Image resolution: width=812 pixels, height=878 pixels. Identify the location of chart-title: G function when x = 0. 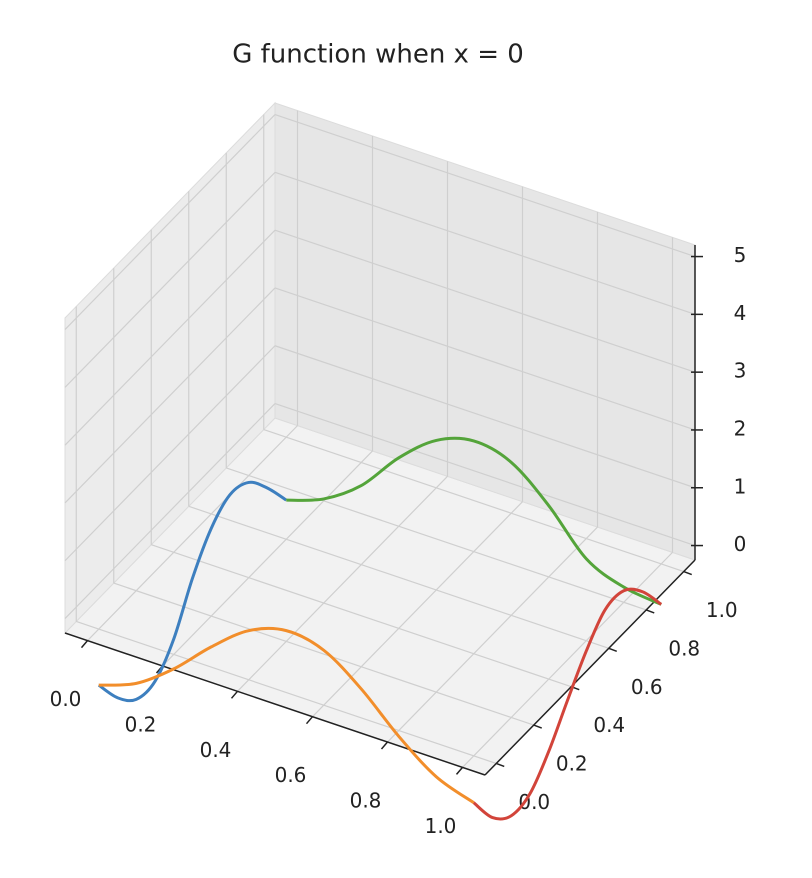
(378, 55).